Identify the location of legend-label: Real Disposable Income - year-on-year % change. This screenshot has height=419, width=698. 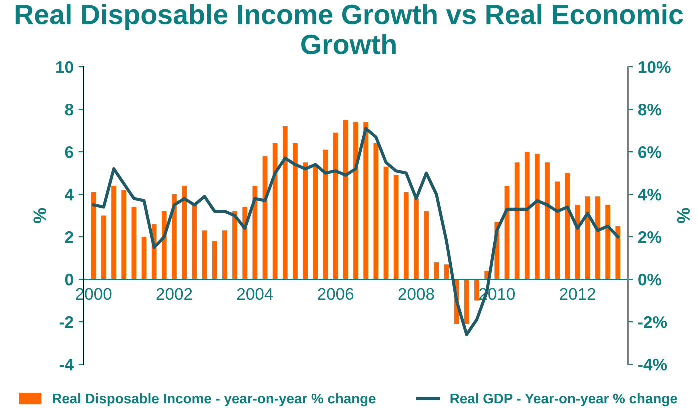
(214, 399).